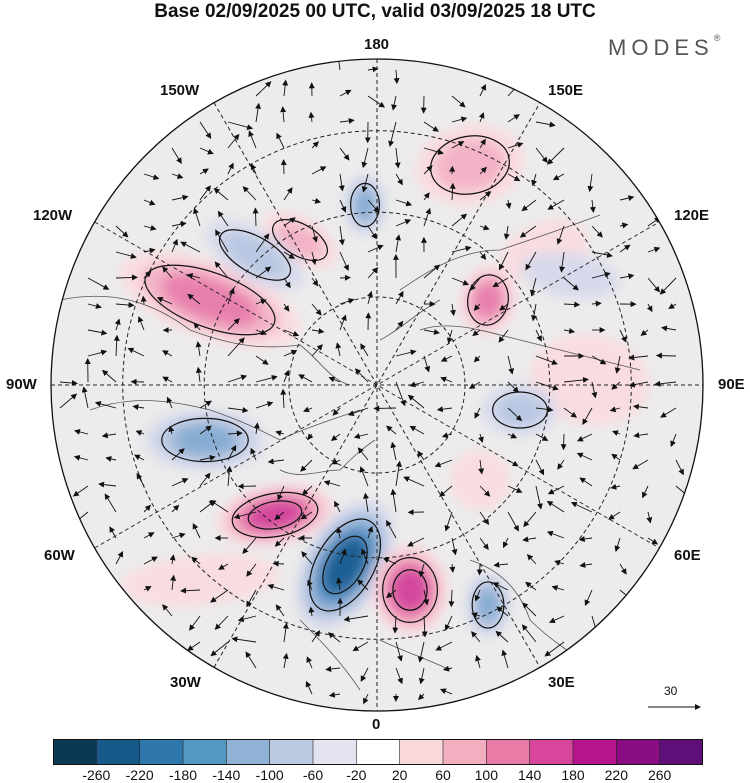 The height and width of the screenshot is (783, 750). What do you see at coordinates (139, 775) in the screenshot?
I see `colorbar-tick-label: -220` at bounding box center [139, 775].